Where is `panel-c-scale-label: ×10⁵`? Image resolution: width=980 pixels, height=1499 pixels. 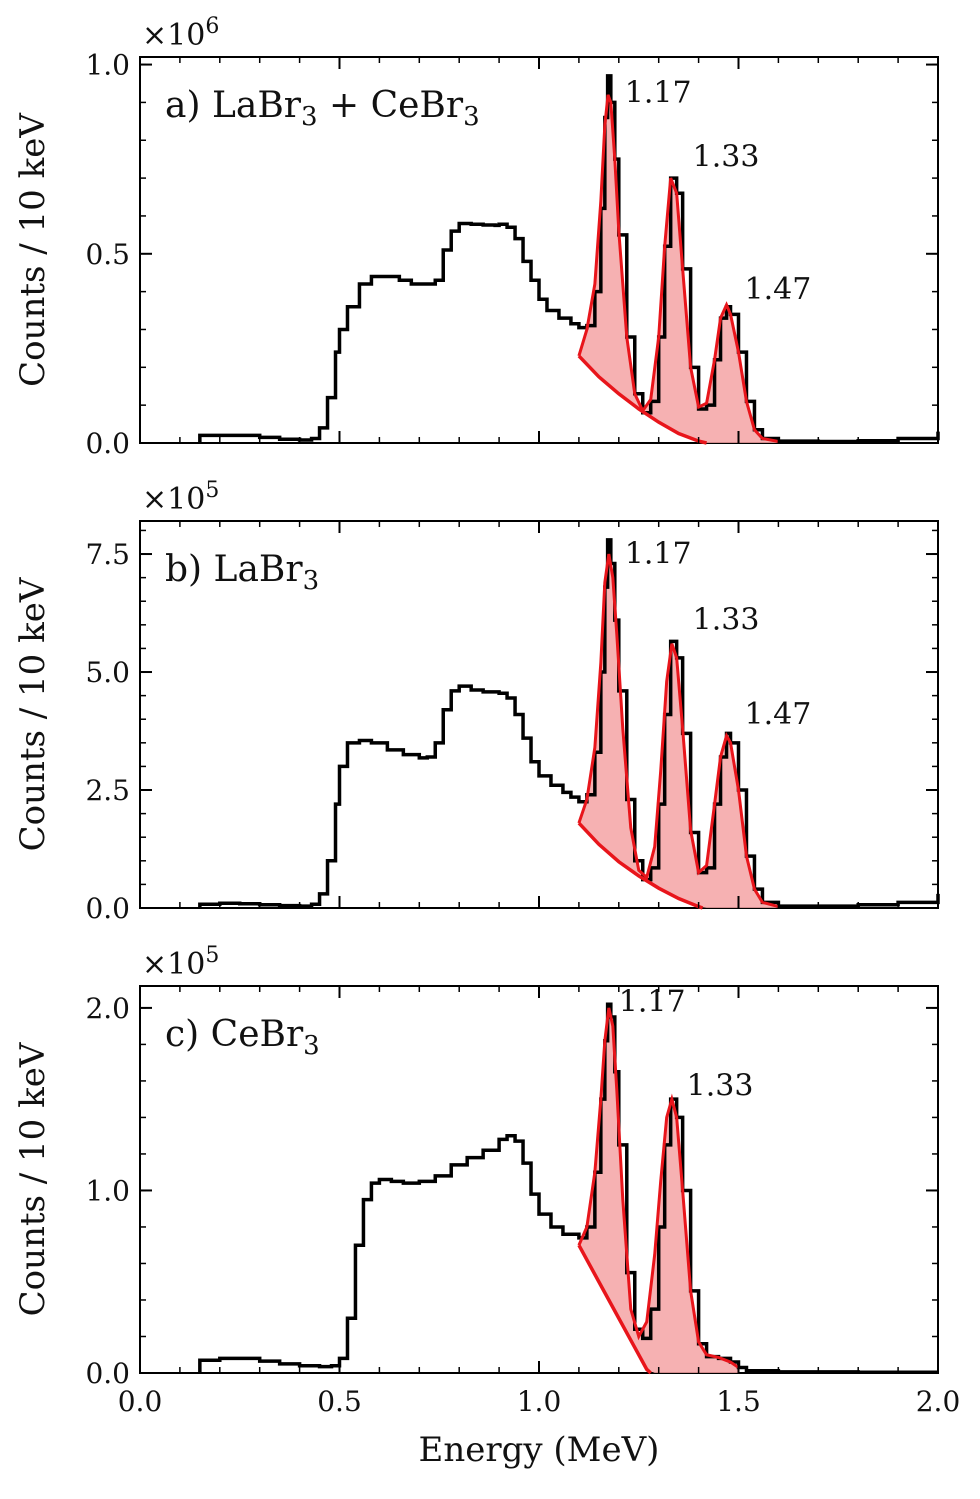 panel-c-scale-label: ×10⁵ is located at coordinates (180, 962).